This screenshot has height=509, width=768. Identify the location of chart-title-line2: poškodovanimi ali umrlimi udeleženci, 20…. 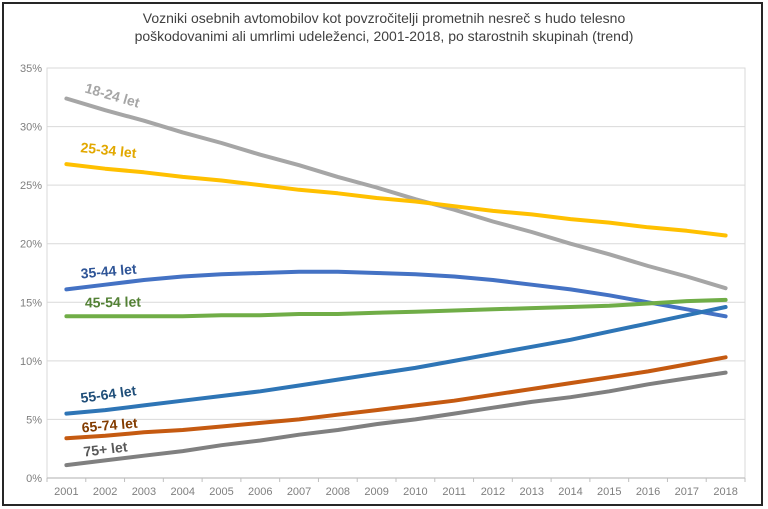
(384, 36).